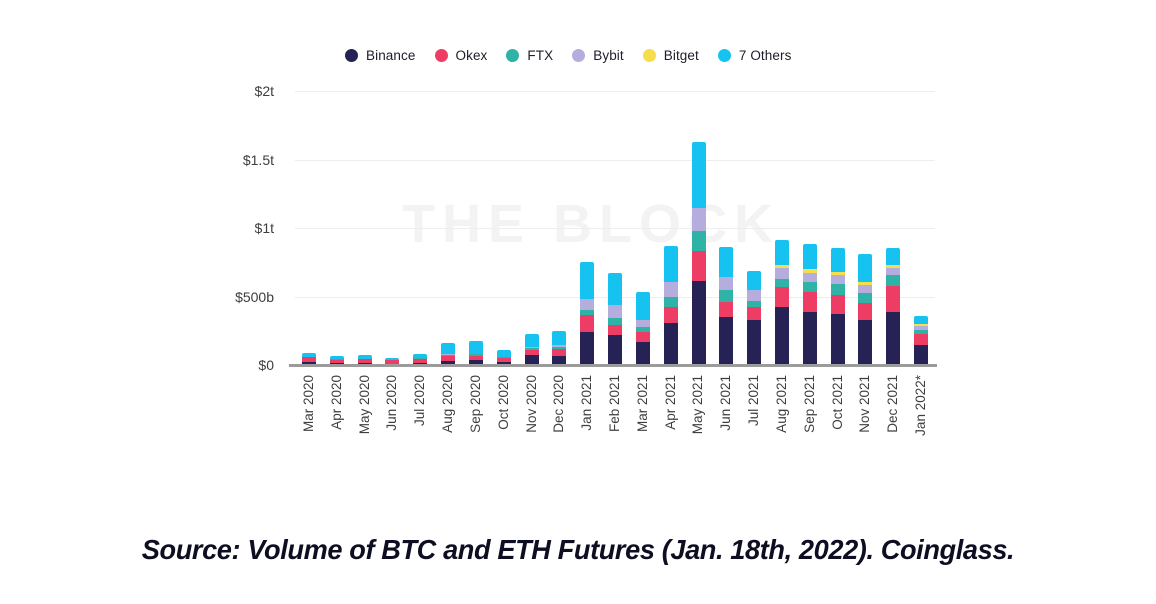 This screenshot has height=604, width=1156. I want to click on x-tick-label: Jun 2020, so click(392, 403).